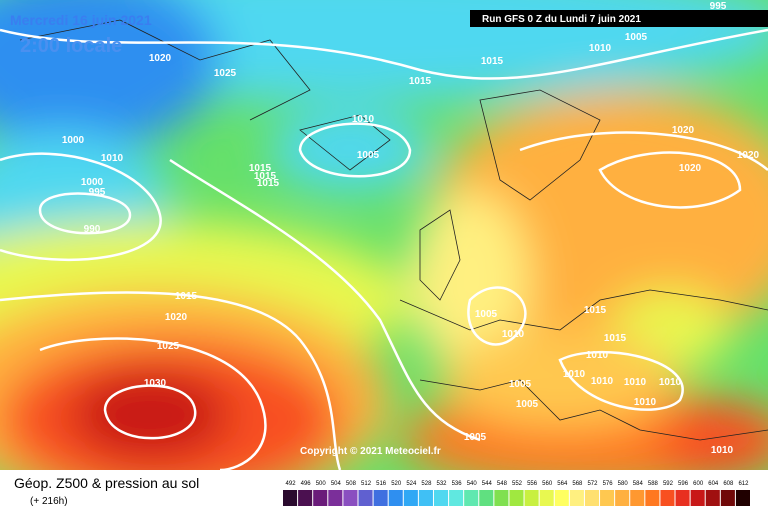  Describe the element at coordinates (653, 484) in the screenshot. I see `legend-label: 588` at that location.